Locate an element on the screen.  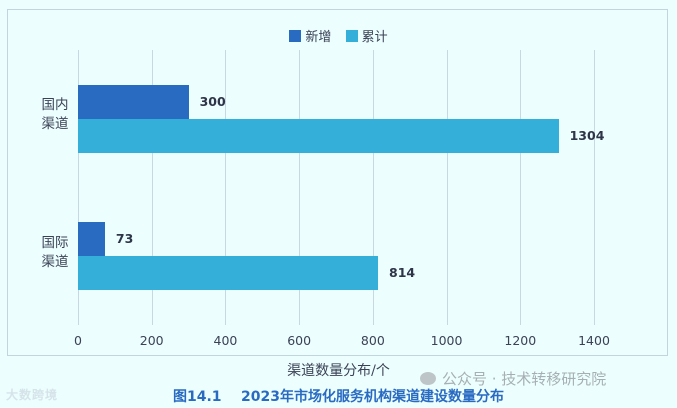
x-tick-label: 400 is located at coordinates (225, 340).